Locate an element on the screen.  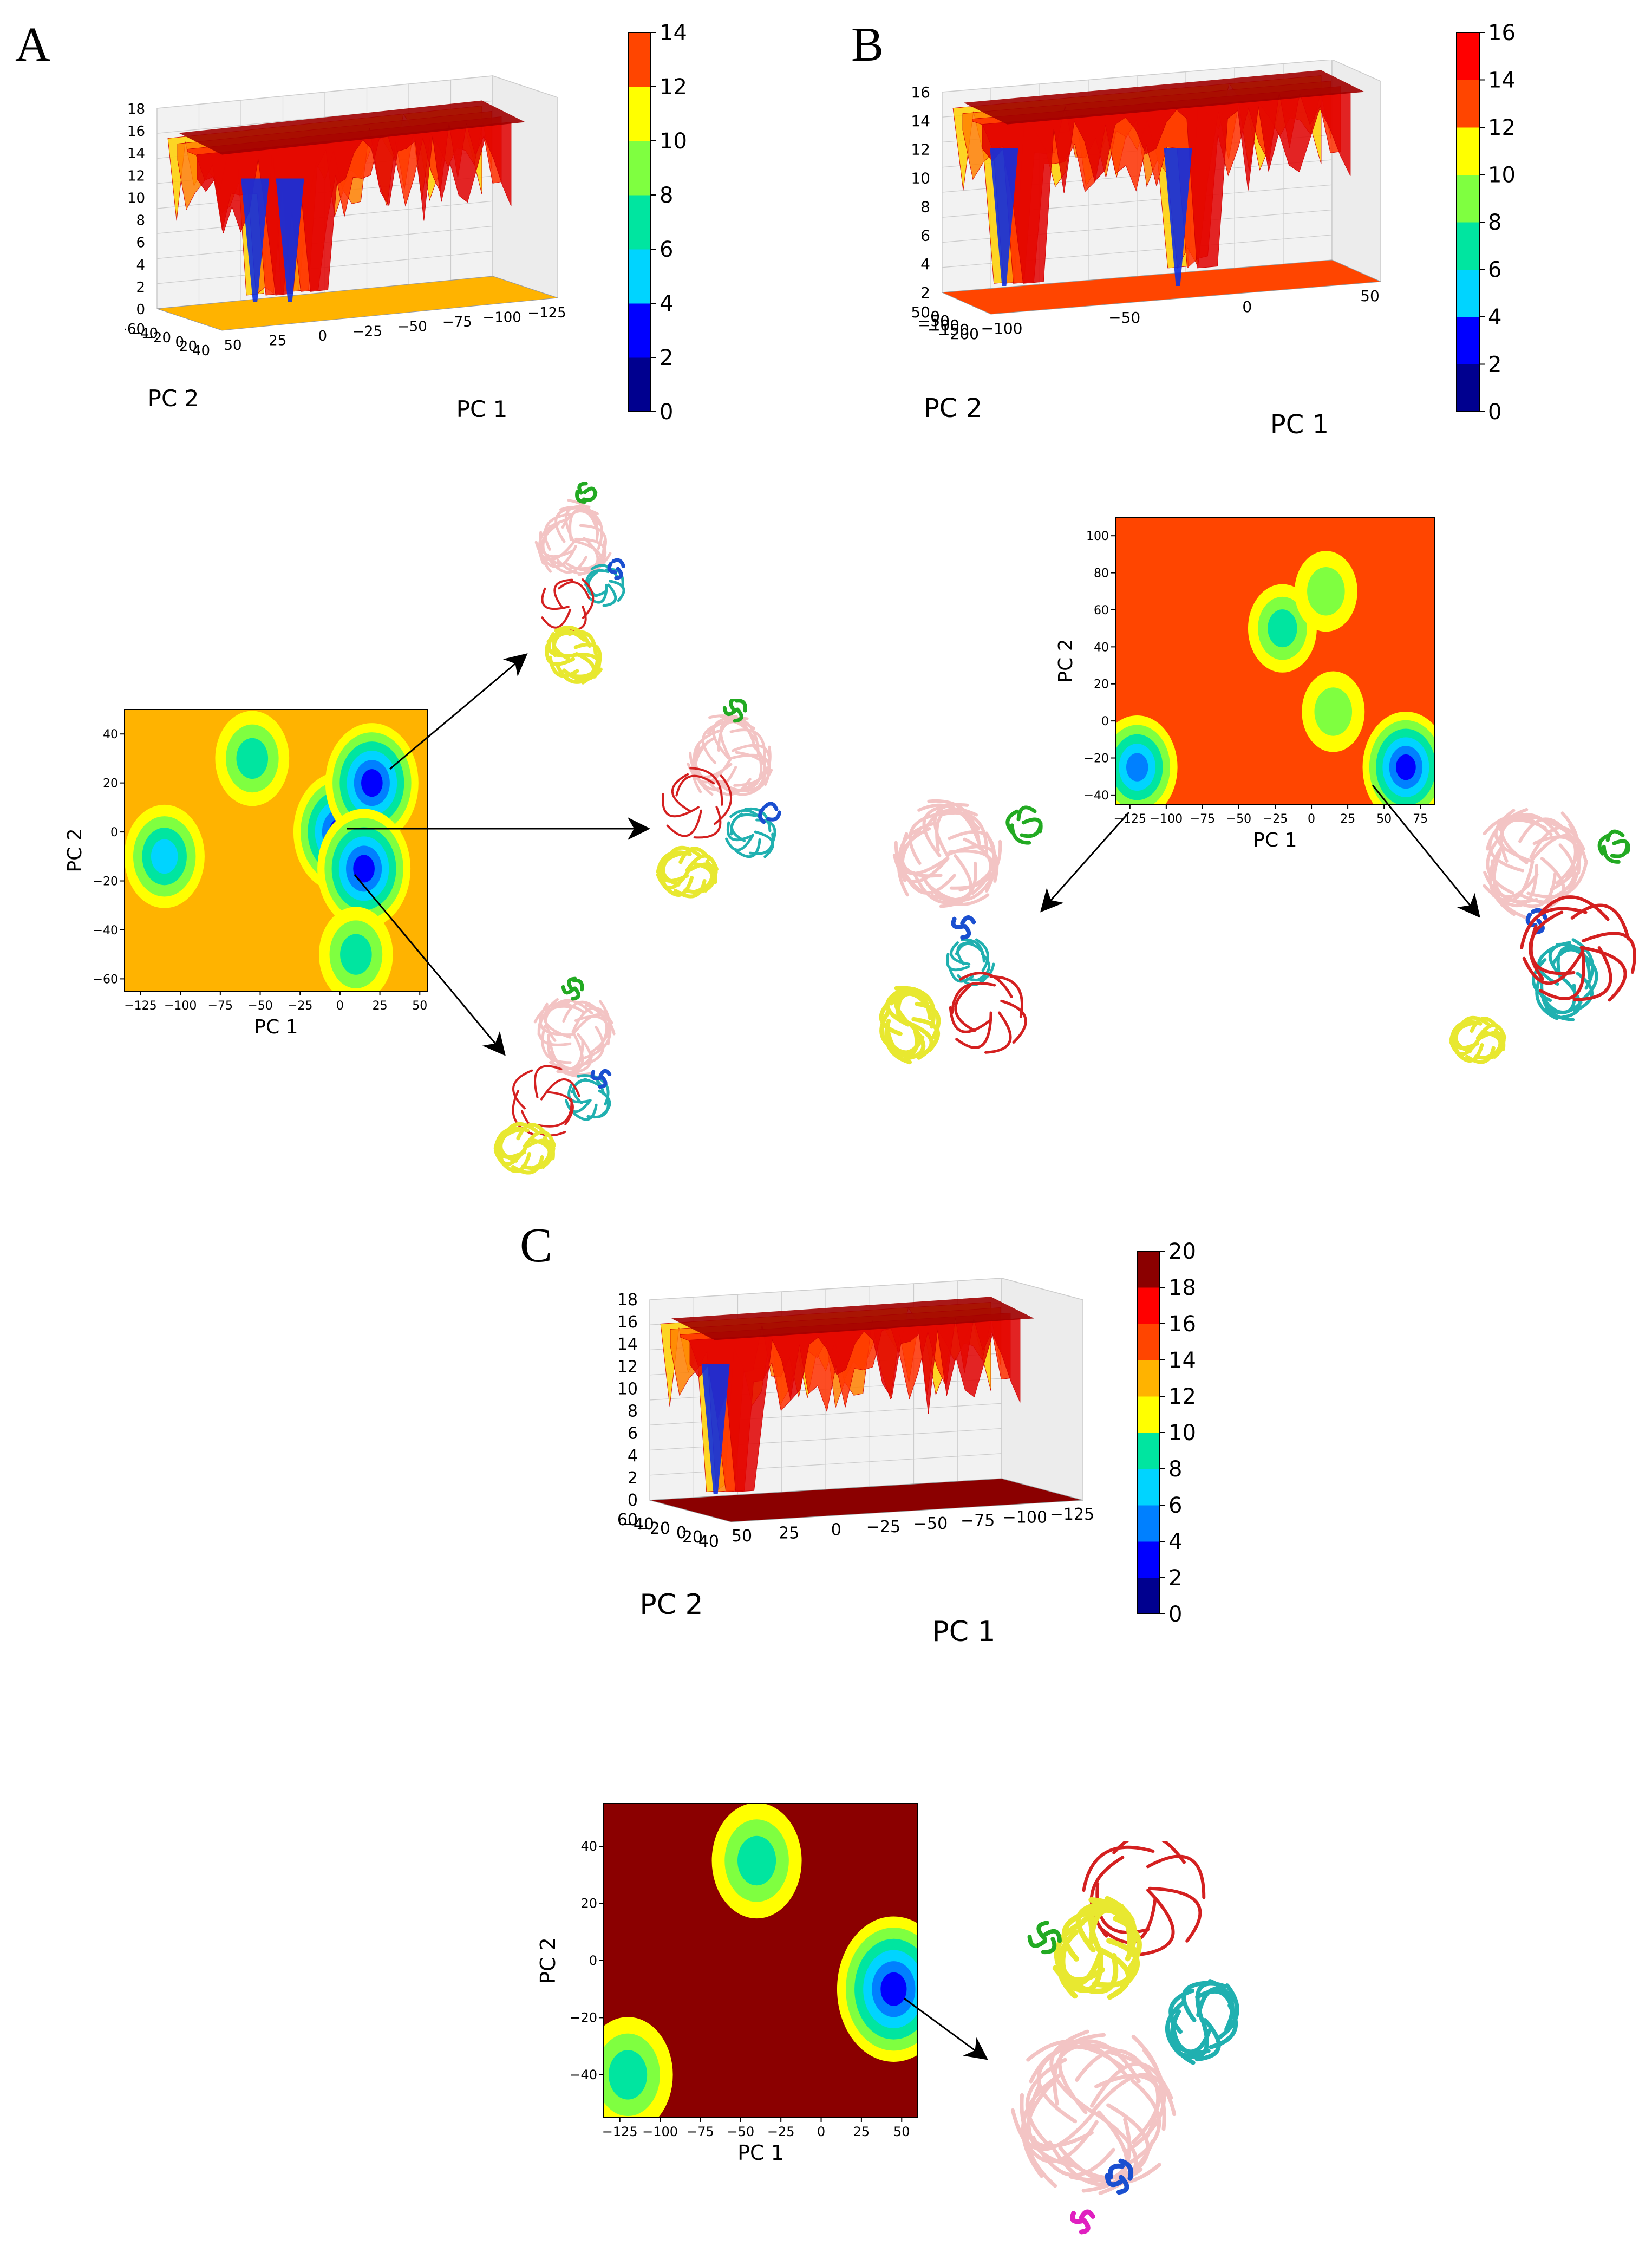
colorbar-b: 0 2 4 6 8 10 12 14 16 is located at coordinates (1486, 220).